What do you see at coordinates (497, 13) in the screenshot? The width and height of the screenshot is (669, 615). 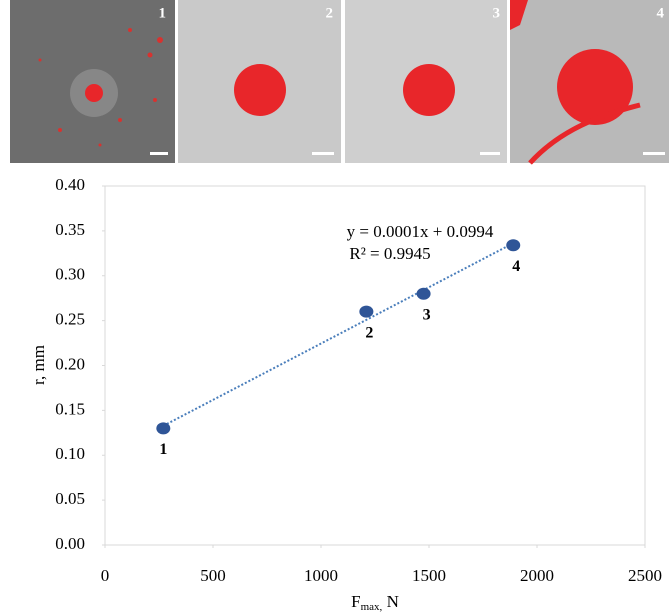 I see `panel-label: 3` at bounding box center [497, 13].